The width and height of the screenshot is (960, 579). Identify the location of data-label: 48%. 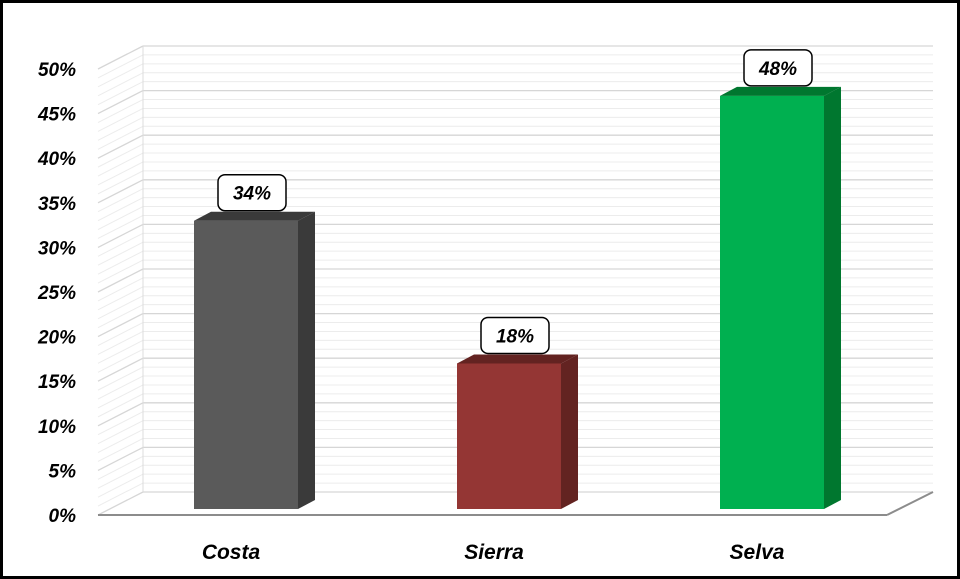
(777, 69).